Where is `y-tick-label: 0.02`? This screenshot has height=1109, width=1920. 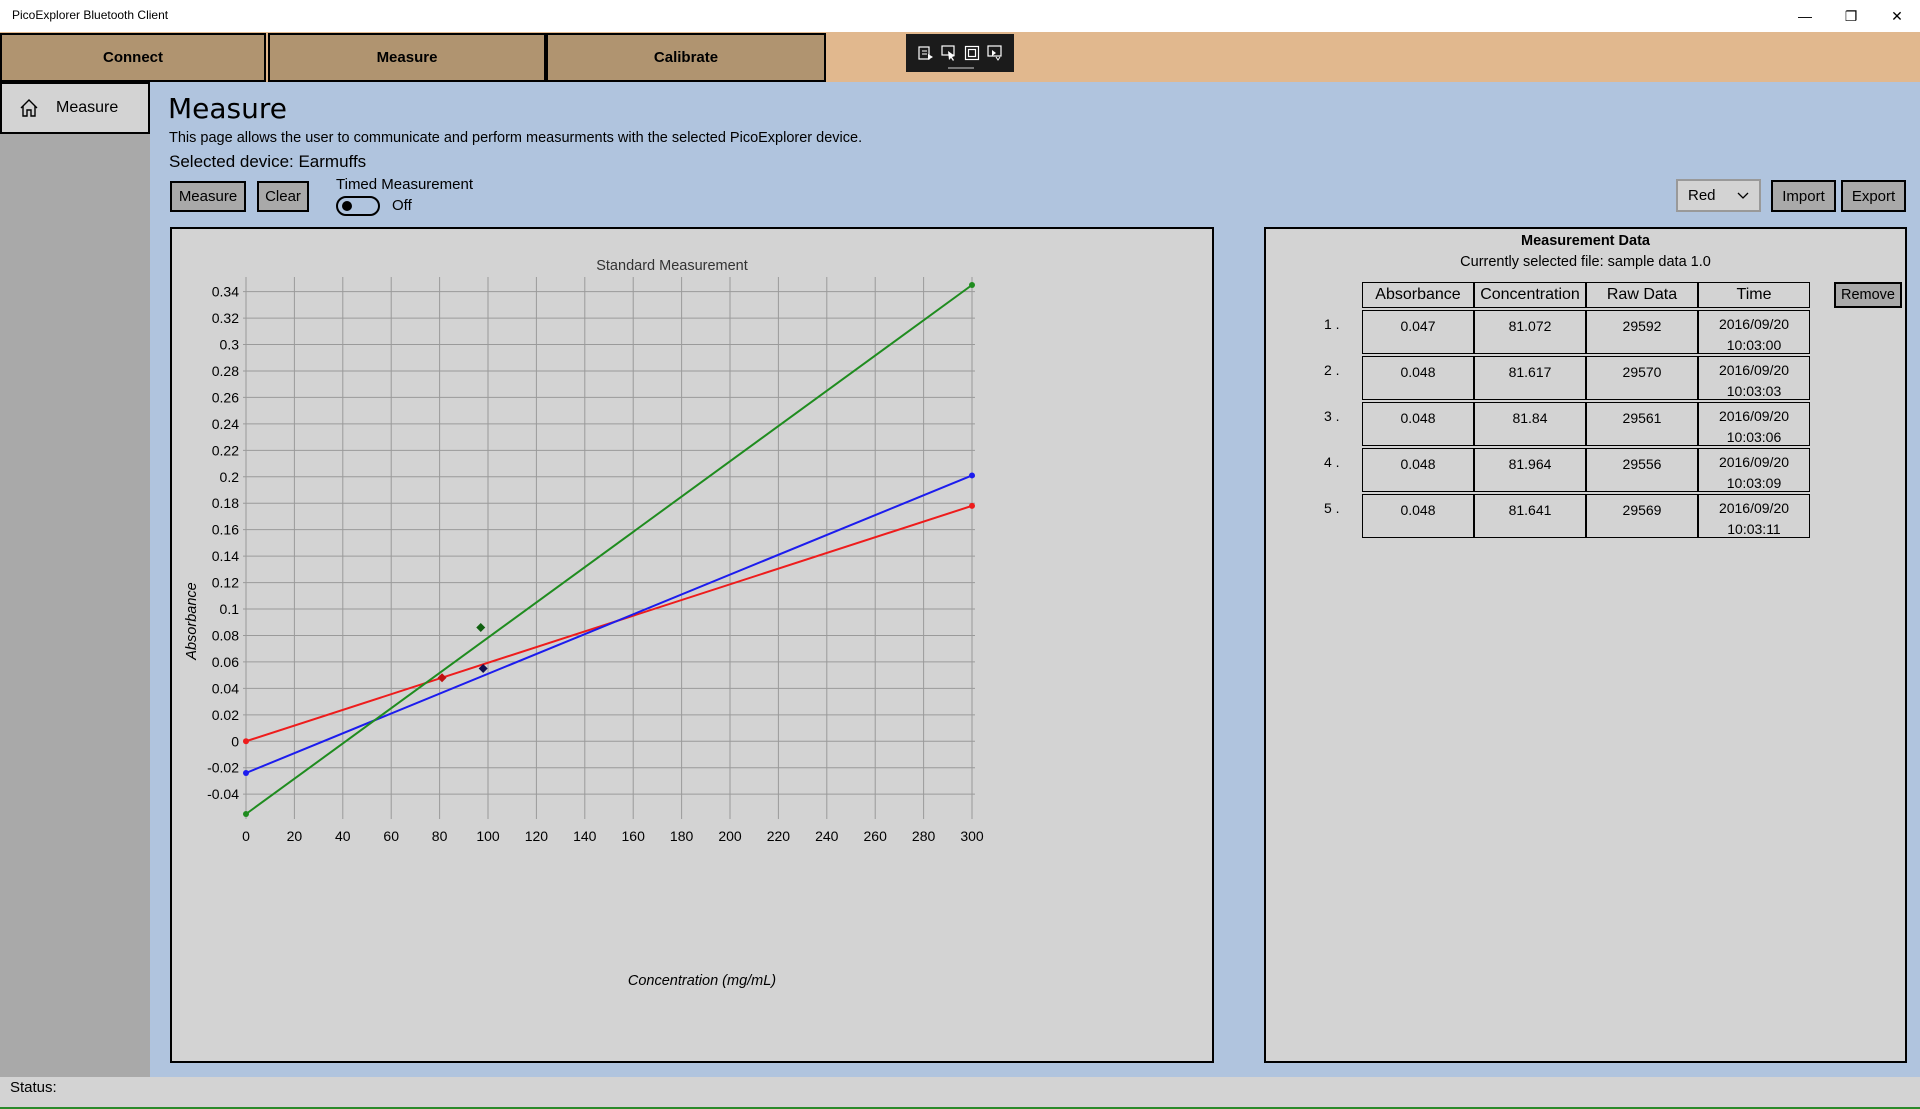
y-tick-label: 0.02 is located at coordinates (225, 715).